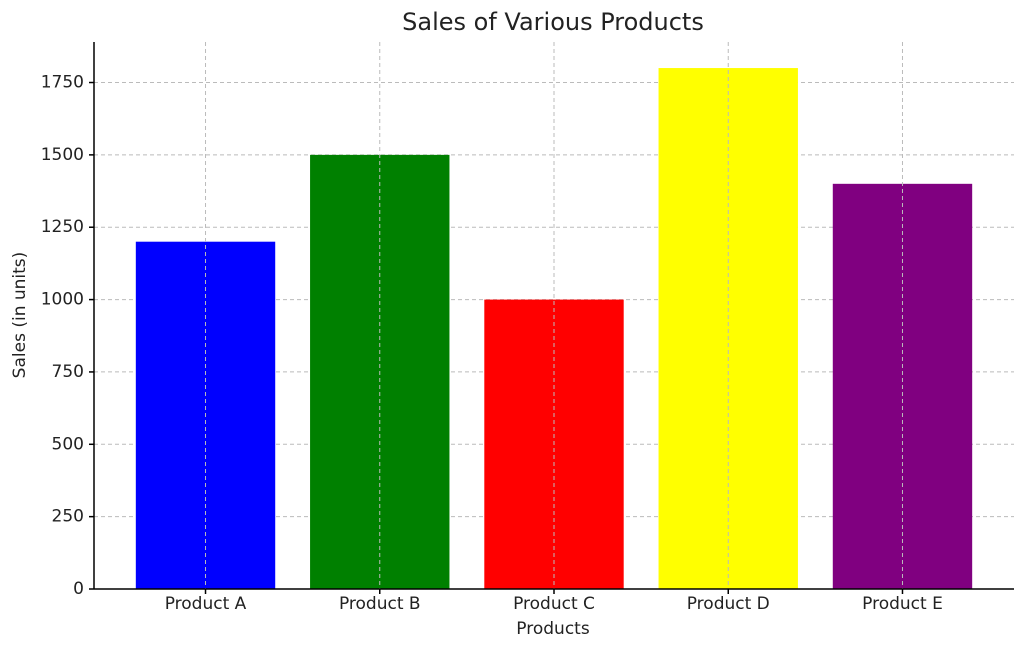 The image size is (1024, 652). I want to click on x-tick-label: Product E, so click(902, 604).